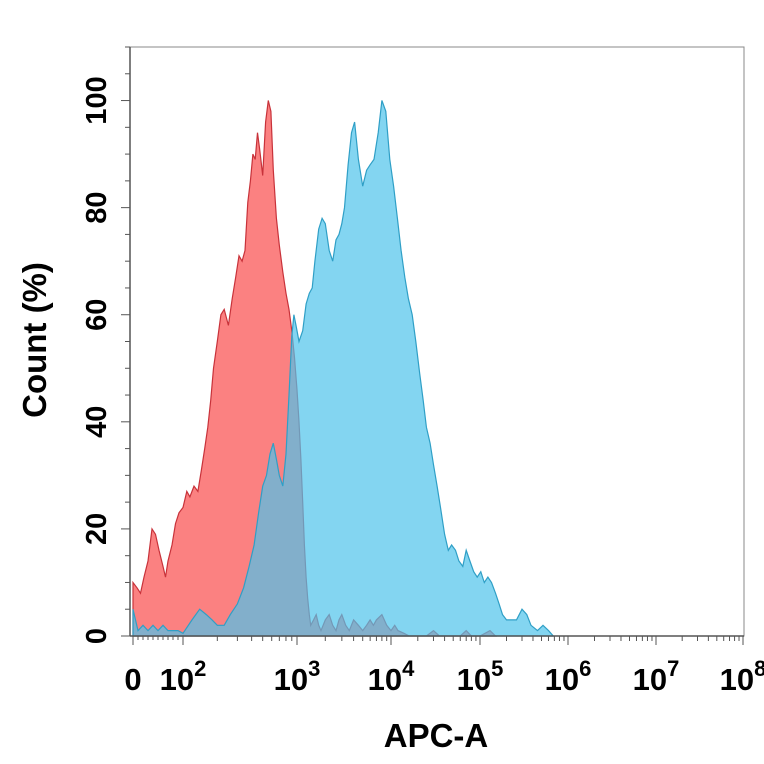 The image size is (764, 764). Describe the element at coordinates (183, 676) in the screenshot. I see `x-tick-label: 10²` at that location.